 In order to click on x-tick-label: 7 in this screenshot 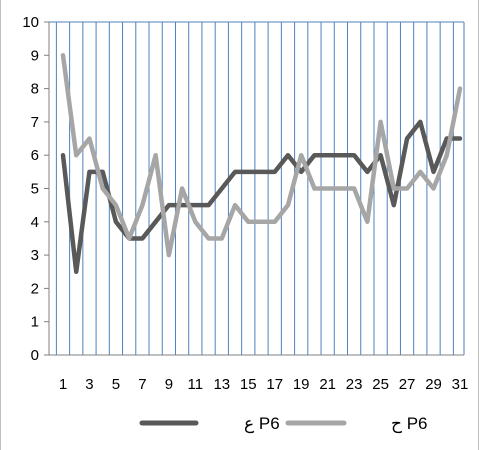, I will do `click(142, 384)`.